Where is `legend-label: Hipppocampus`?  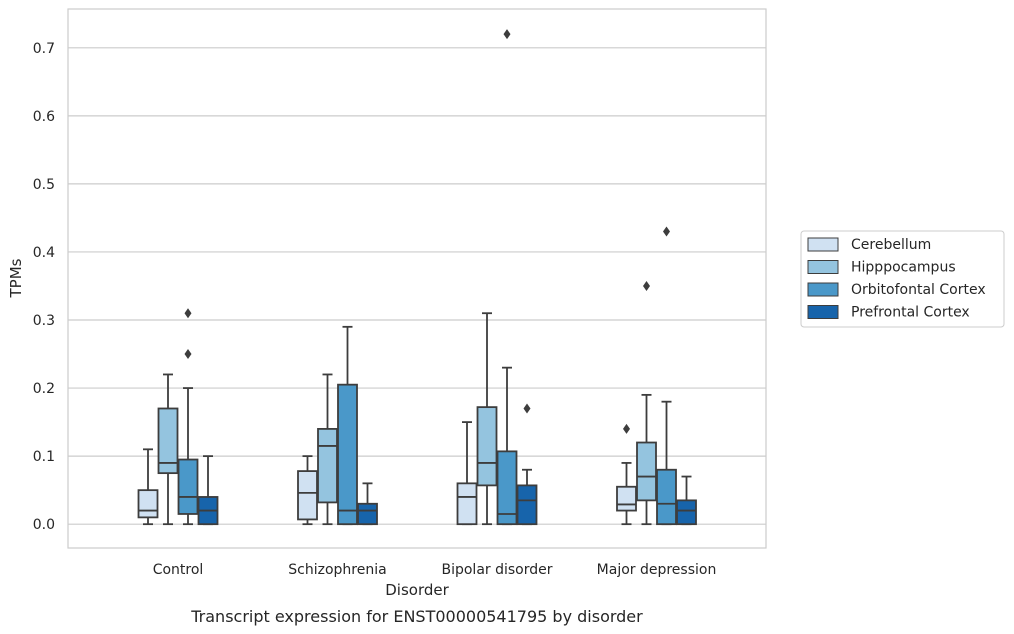 legend-label: Hipppocampus is located at coordinates (903, 268).